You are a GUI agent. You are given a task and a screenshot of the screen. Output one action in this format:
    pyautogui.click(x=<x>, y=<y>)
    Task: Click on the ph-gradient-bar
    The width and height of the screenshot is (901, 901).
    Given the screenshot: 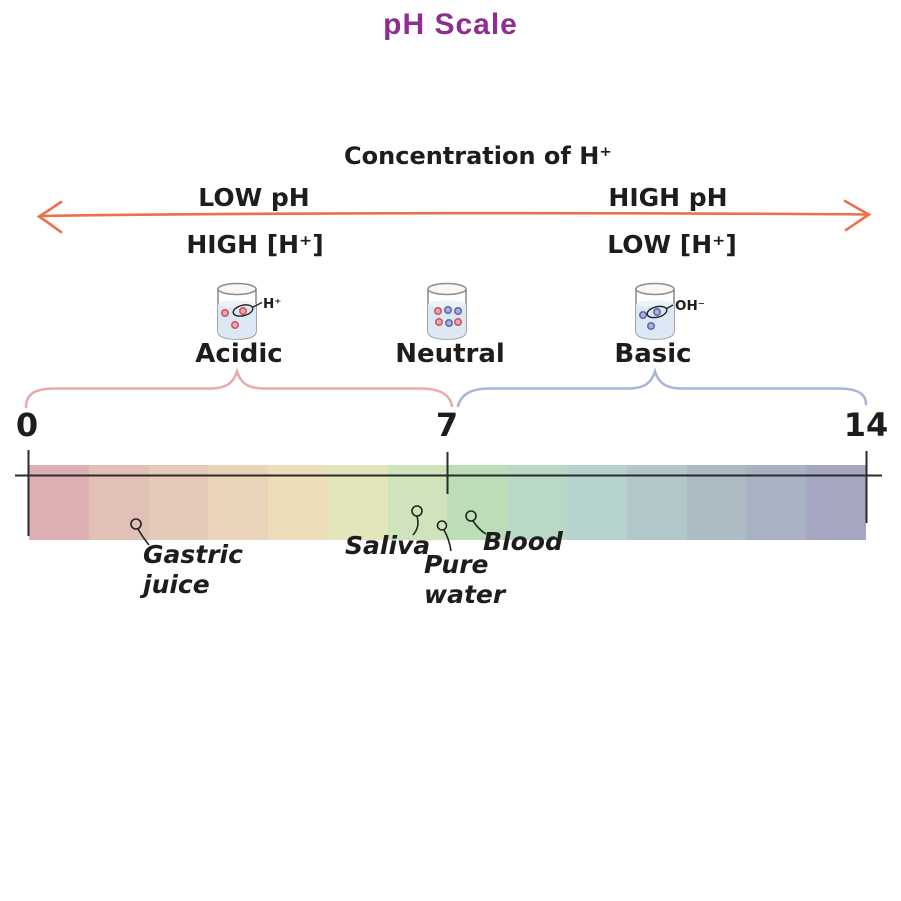 What is the action you would take?
    pyautogui.click(x=447, y=502)
    